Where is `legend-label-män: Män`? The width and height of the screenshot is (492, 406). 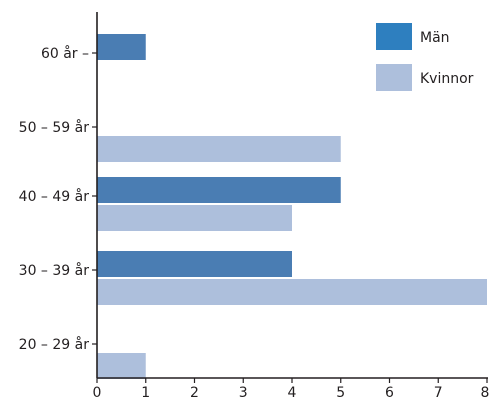
legend-label-män: Män is located at coordinates (435, 38).